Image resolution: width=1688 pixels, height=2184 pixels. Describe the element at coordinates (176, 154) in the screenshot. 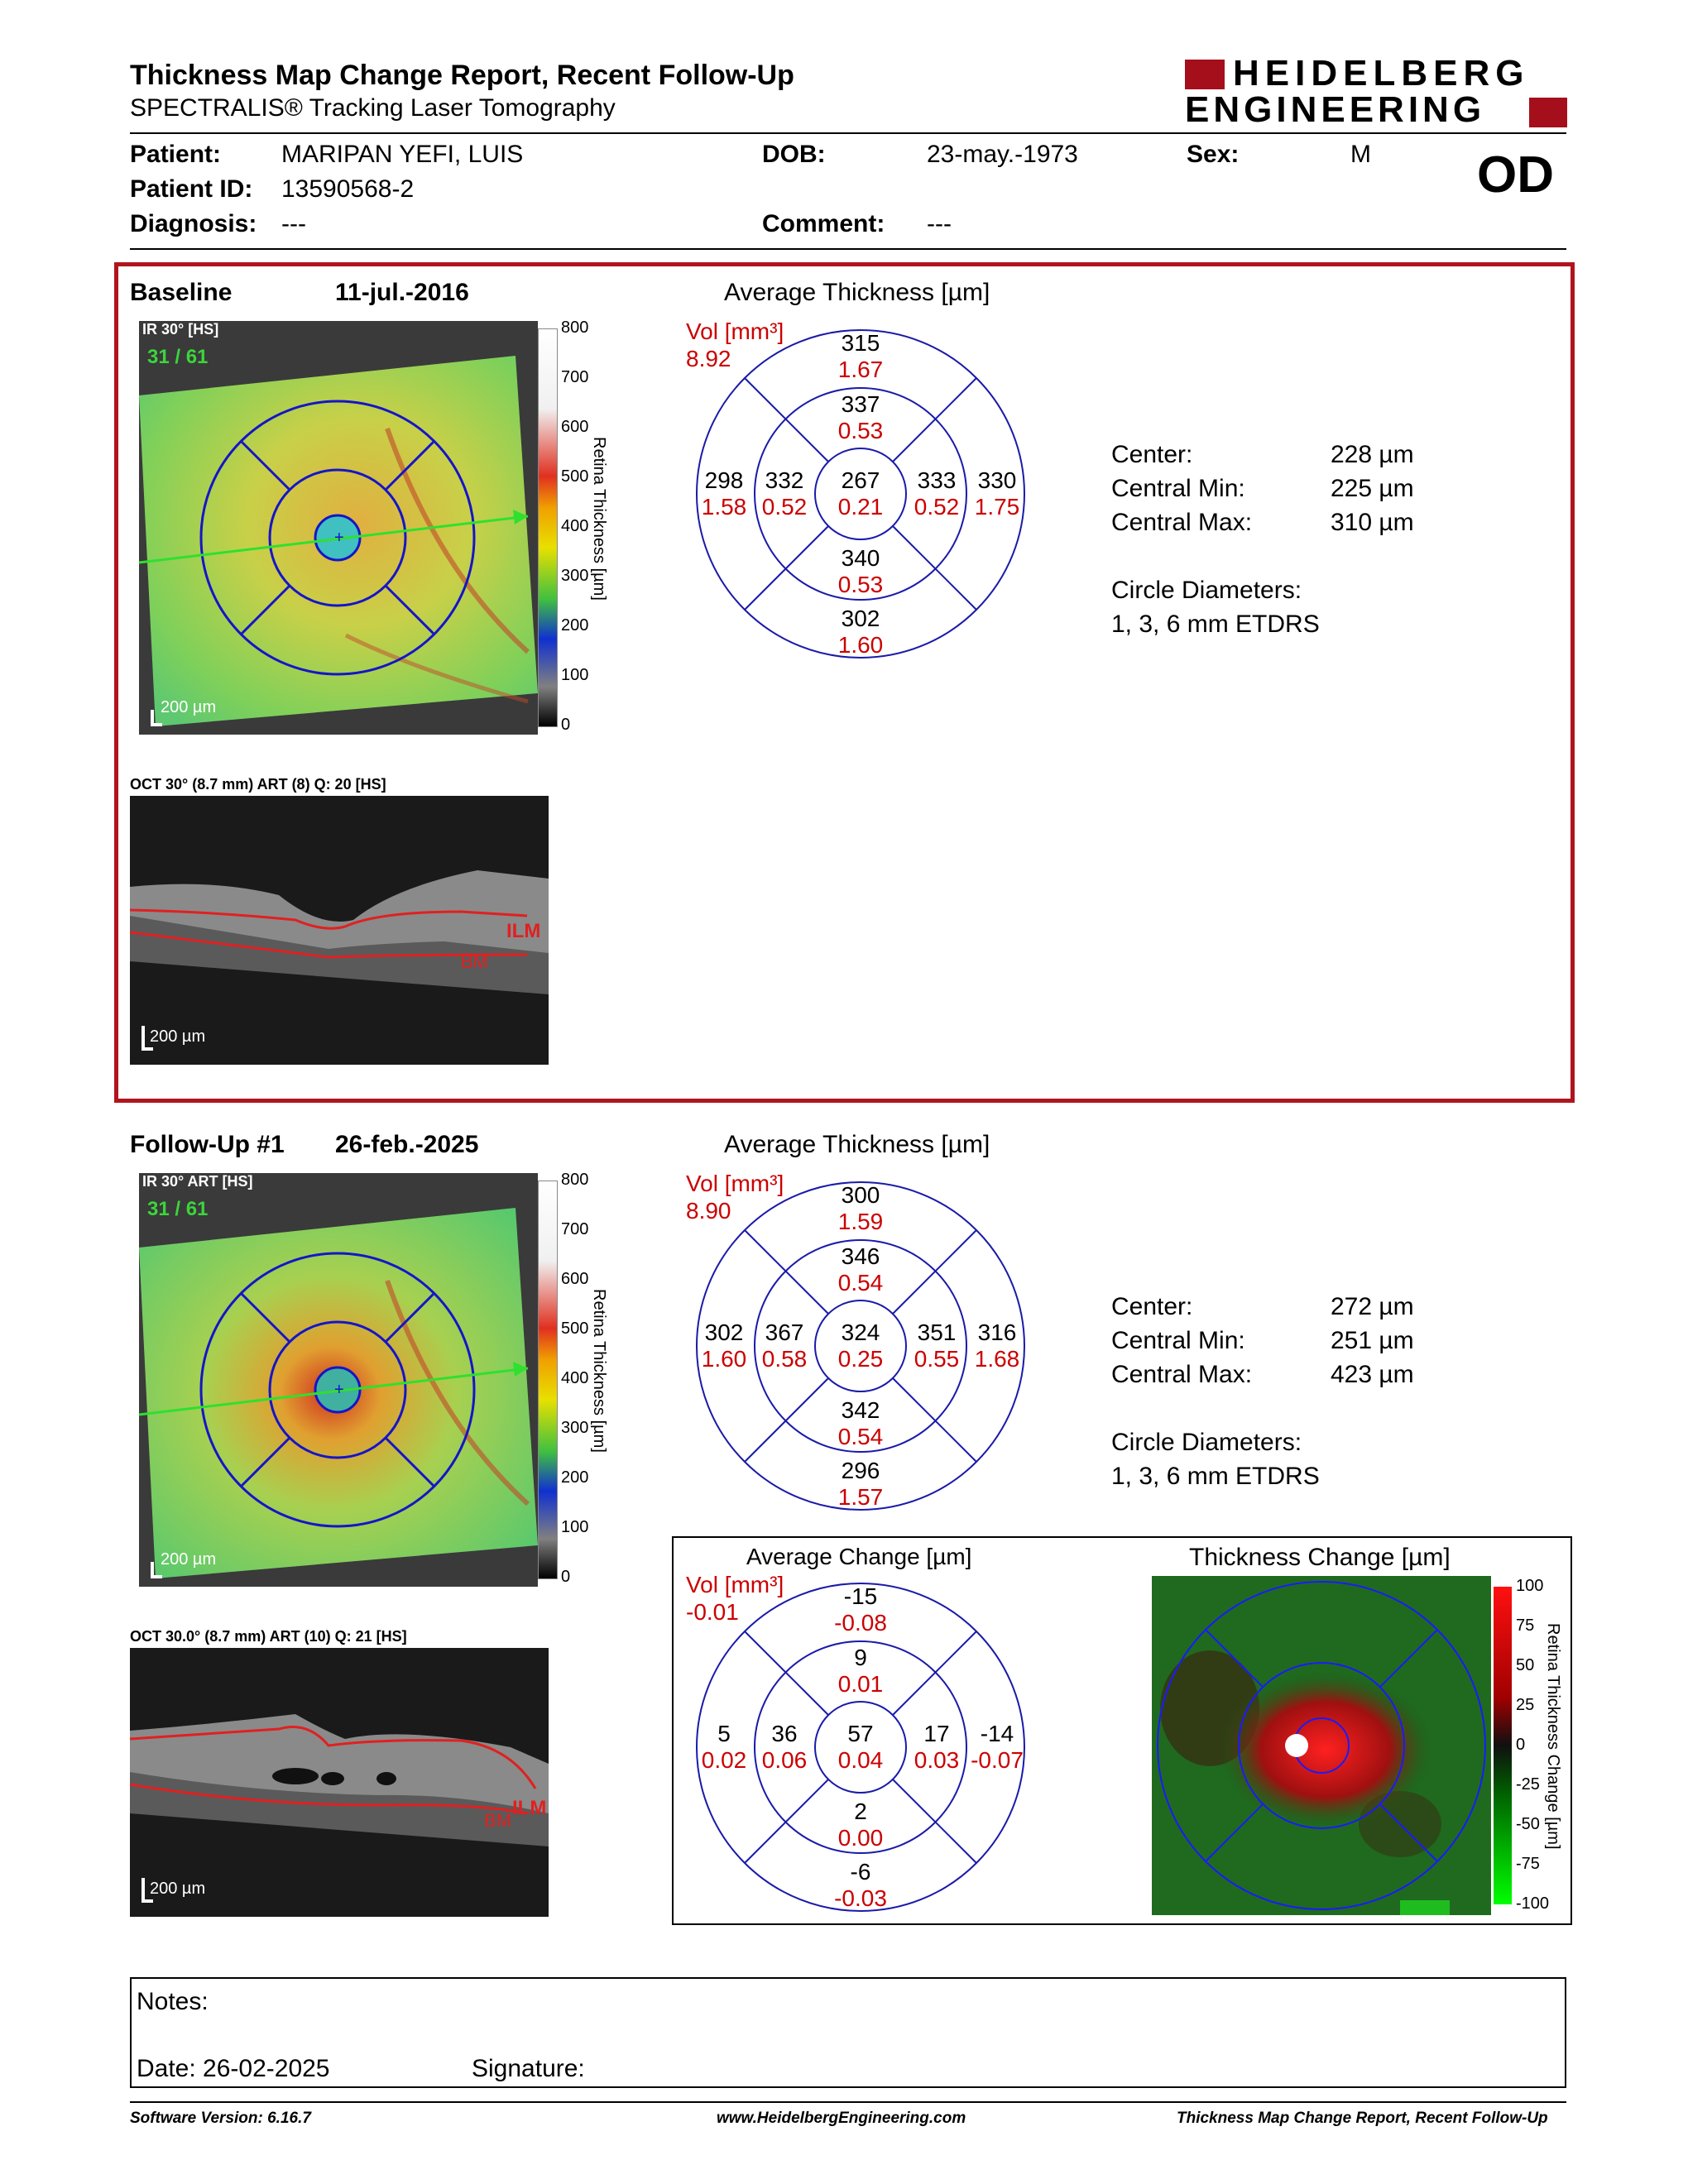

I see `patient-label: Patient:` at that location.